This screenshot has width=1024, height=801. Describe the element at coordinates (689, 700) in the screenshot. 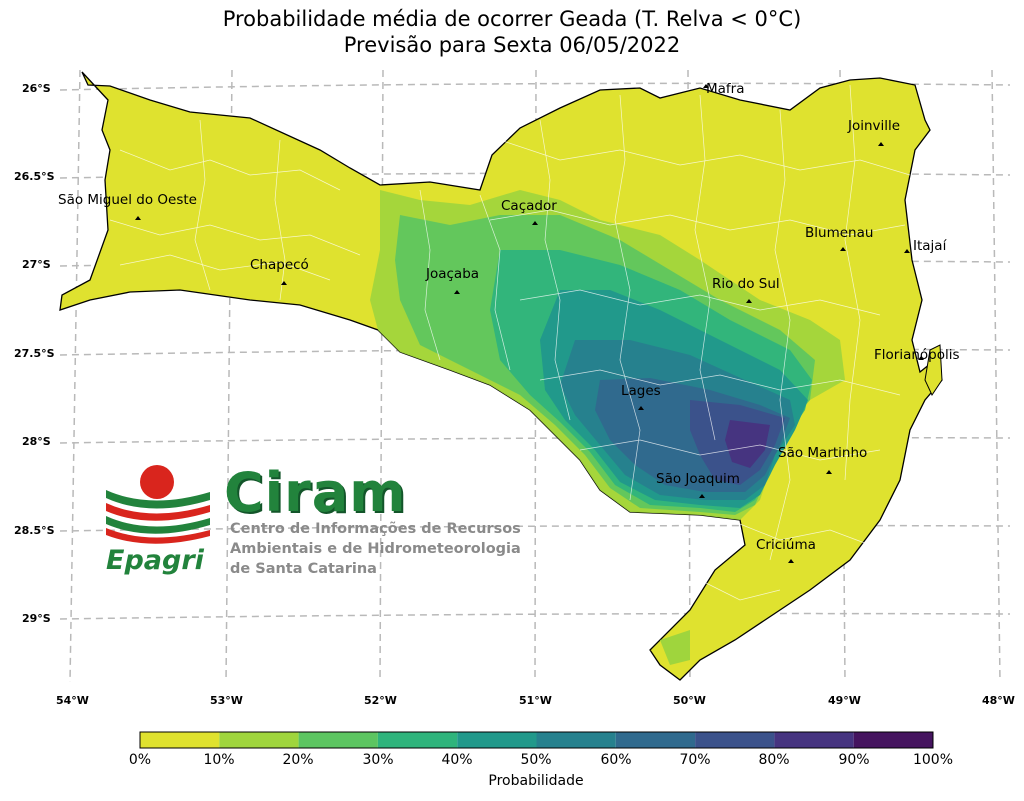

I see `lon-label: 50°W` at that location.